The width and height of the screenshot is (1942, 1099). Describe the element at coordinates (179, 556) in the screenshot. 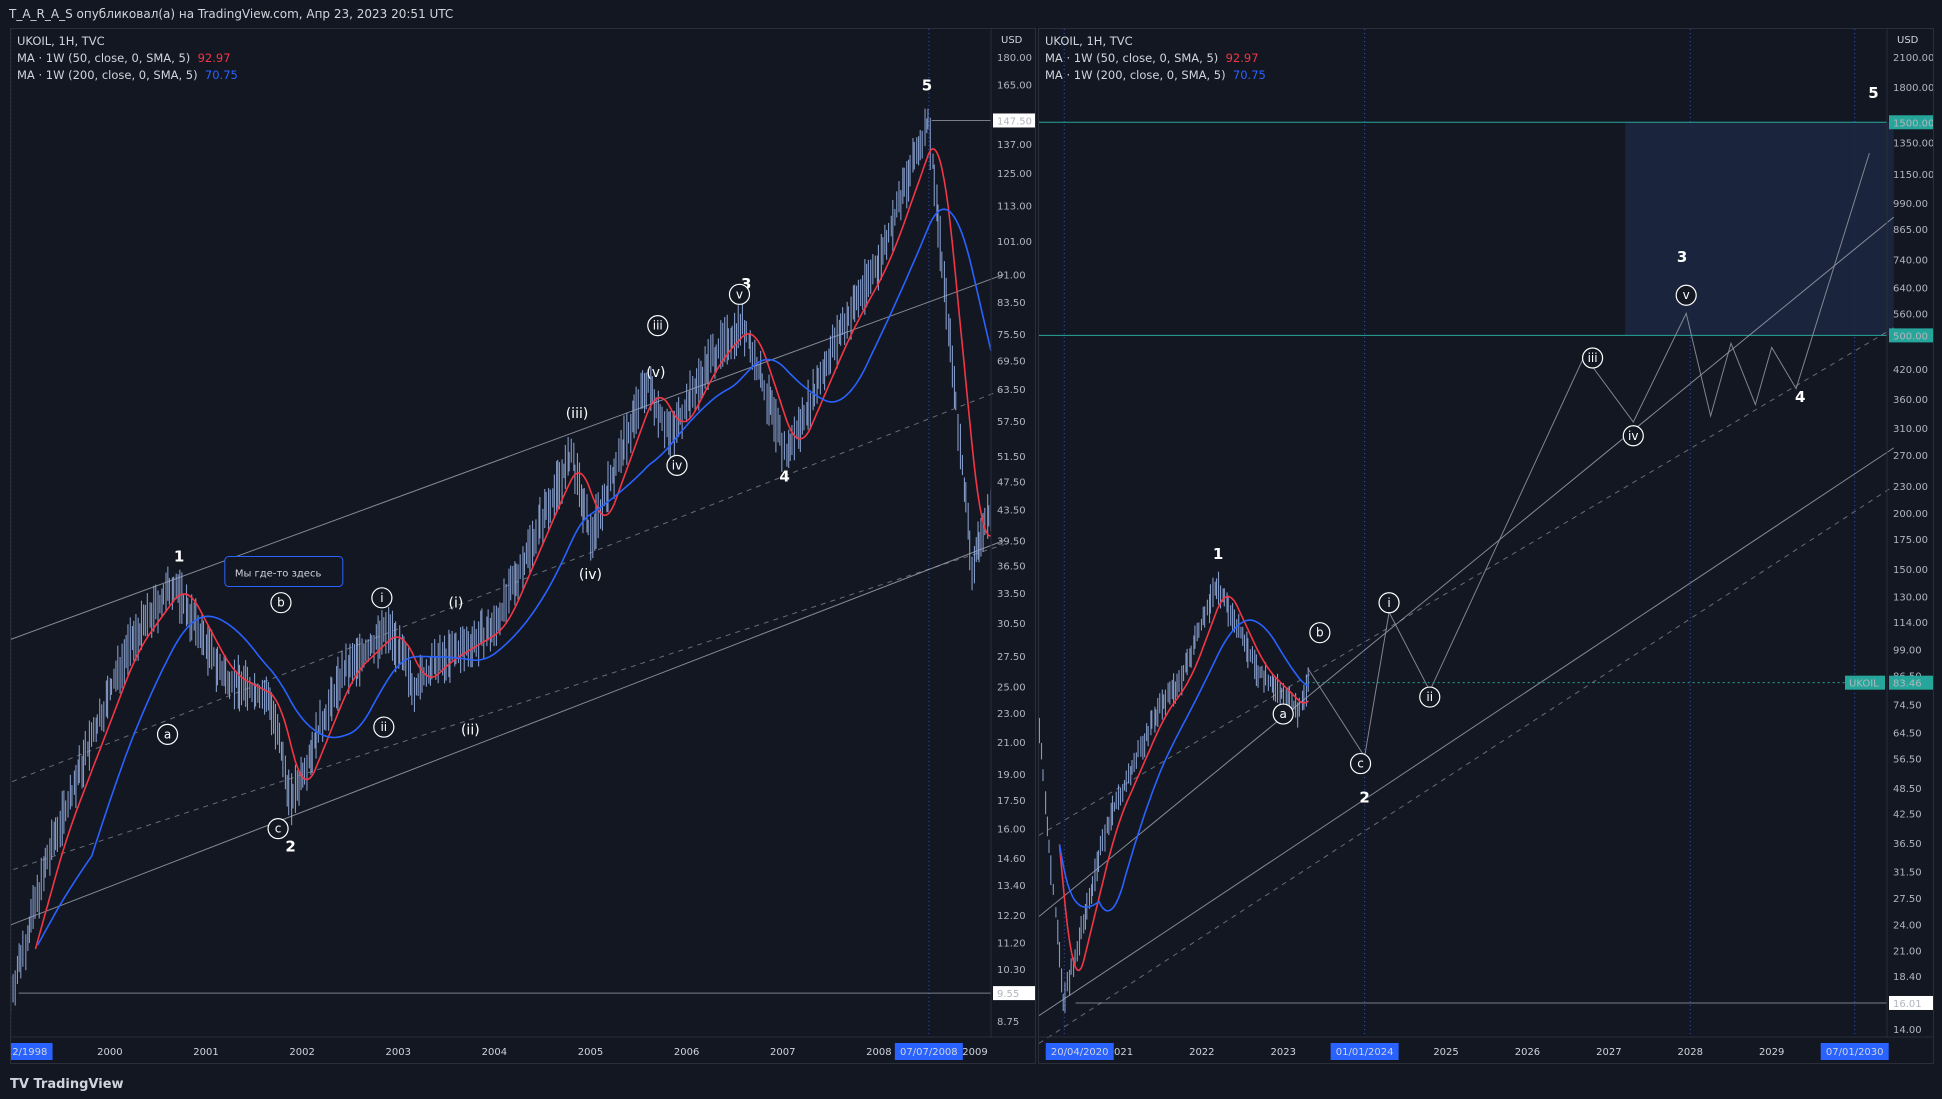

I see `wave-label-1: 1` at that location.